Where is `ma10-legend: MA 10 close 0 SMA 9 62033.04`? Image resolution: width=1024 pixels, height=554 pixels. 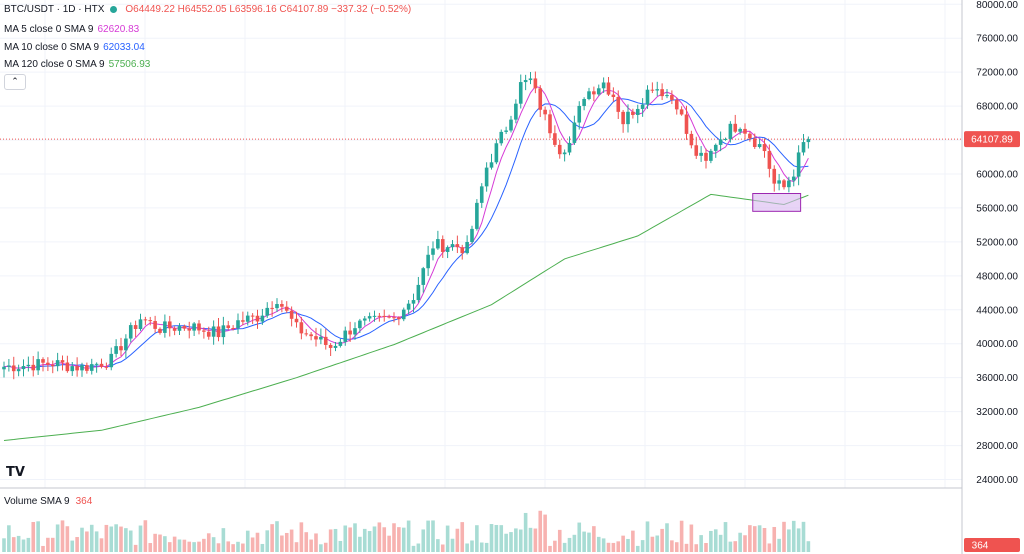
ma10-legend: MA 10 close 0 SMA 9 62033.04 is located at coordinates (74, 47).